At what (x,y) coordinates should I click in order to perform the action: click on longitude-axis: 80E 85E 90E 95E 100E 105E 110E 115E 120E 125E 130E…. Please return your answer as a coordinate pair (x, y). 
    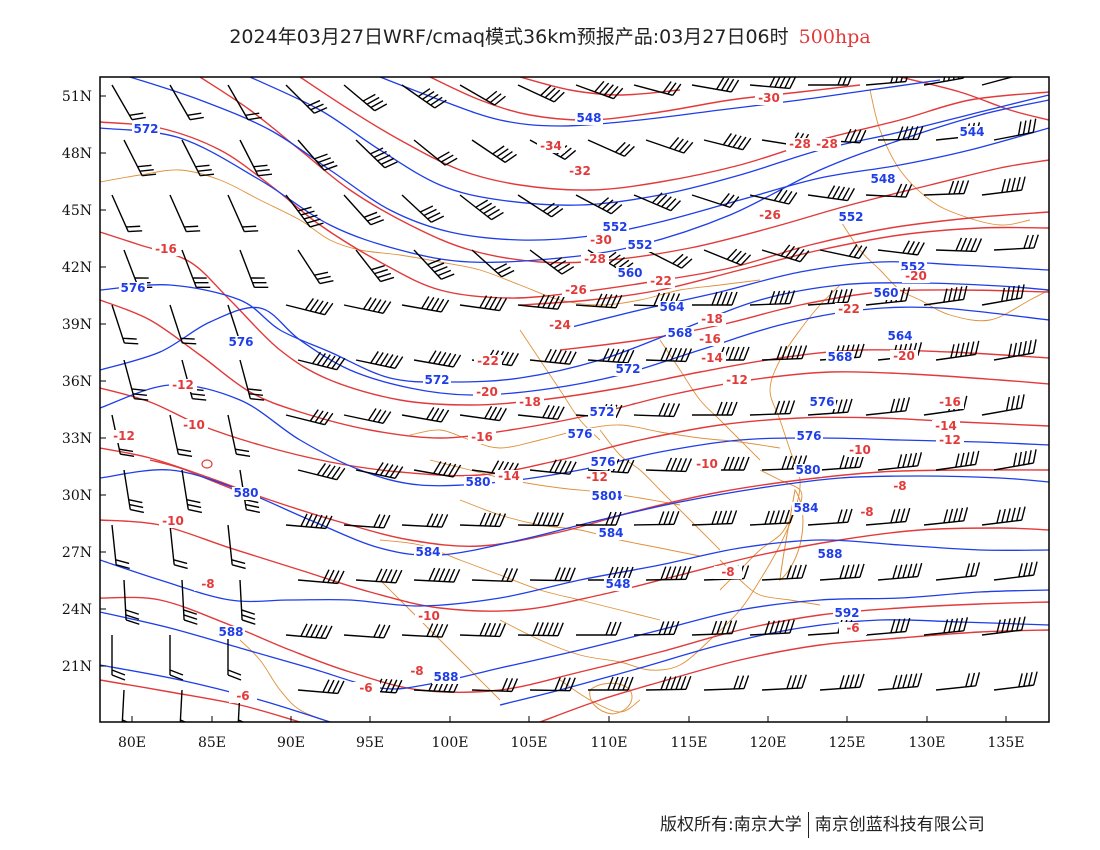
    Looking at the image, I should click on (571, 733).